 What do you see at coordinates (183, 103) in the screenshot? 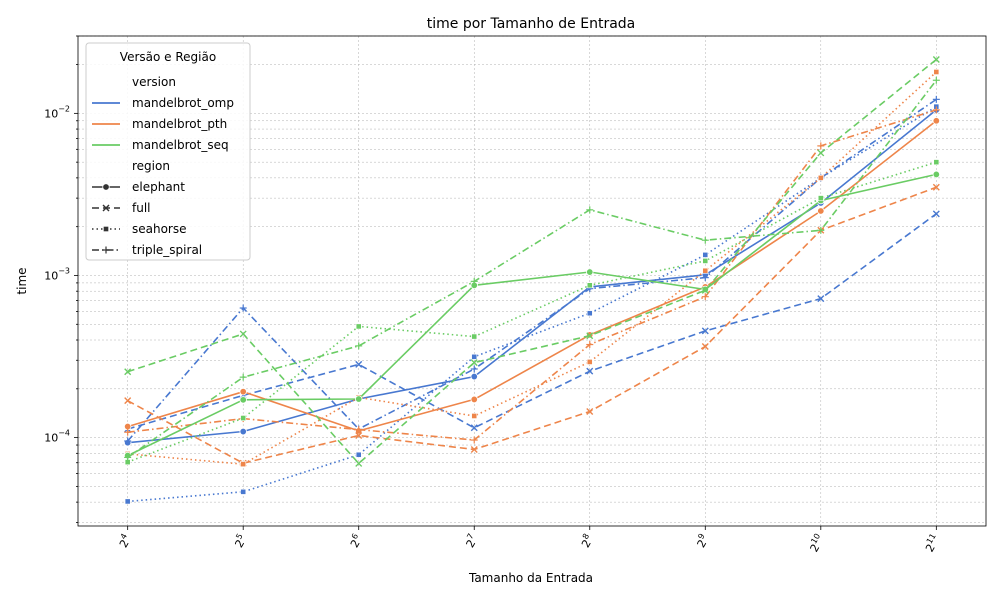
I see `legend-version-label: mandelbrot_omp` at bounding box center [183, 103].